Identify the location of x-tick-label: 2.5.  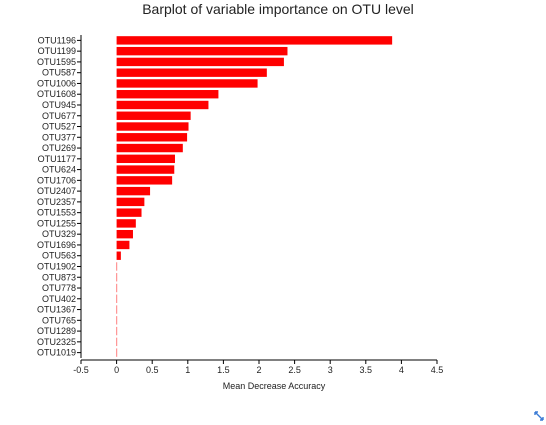
(294, 370).